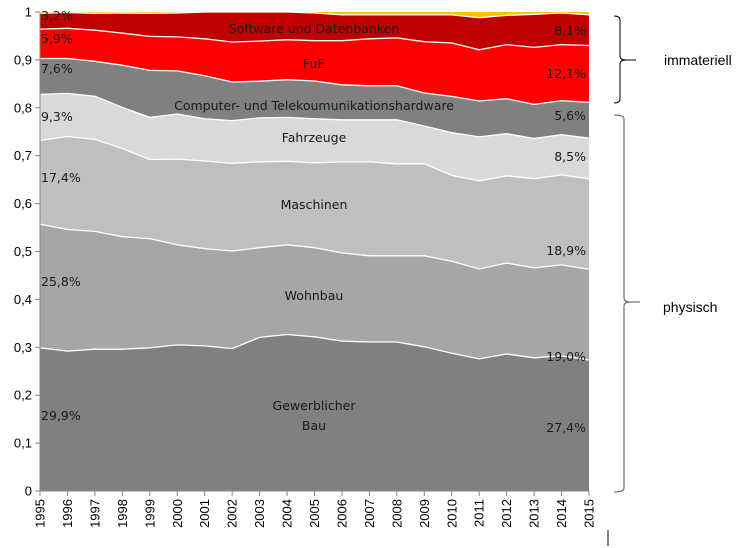 This screenshot has height=548, width=750. Describe the element at coordinates (314, 513) in the screenshot. I see `x-tick-label: 2005` at that location.